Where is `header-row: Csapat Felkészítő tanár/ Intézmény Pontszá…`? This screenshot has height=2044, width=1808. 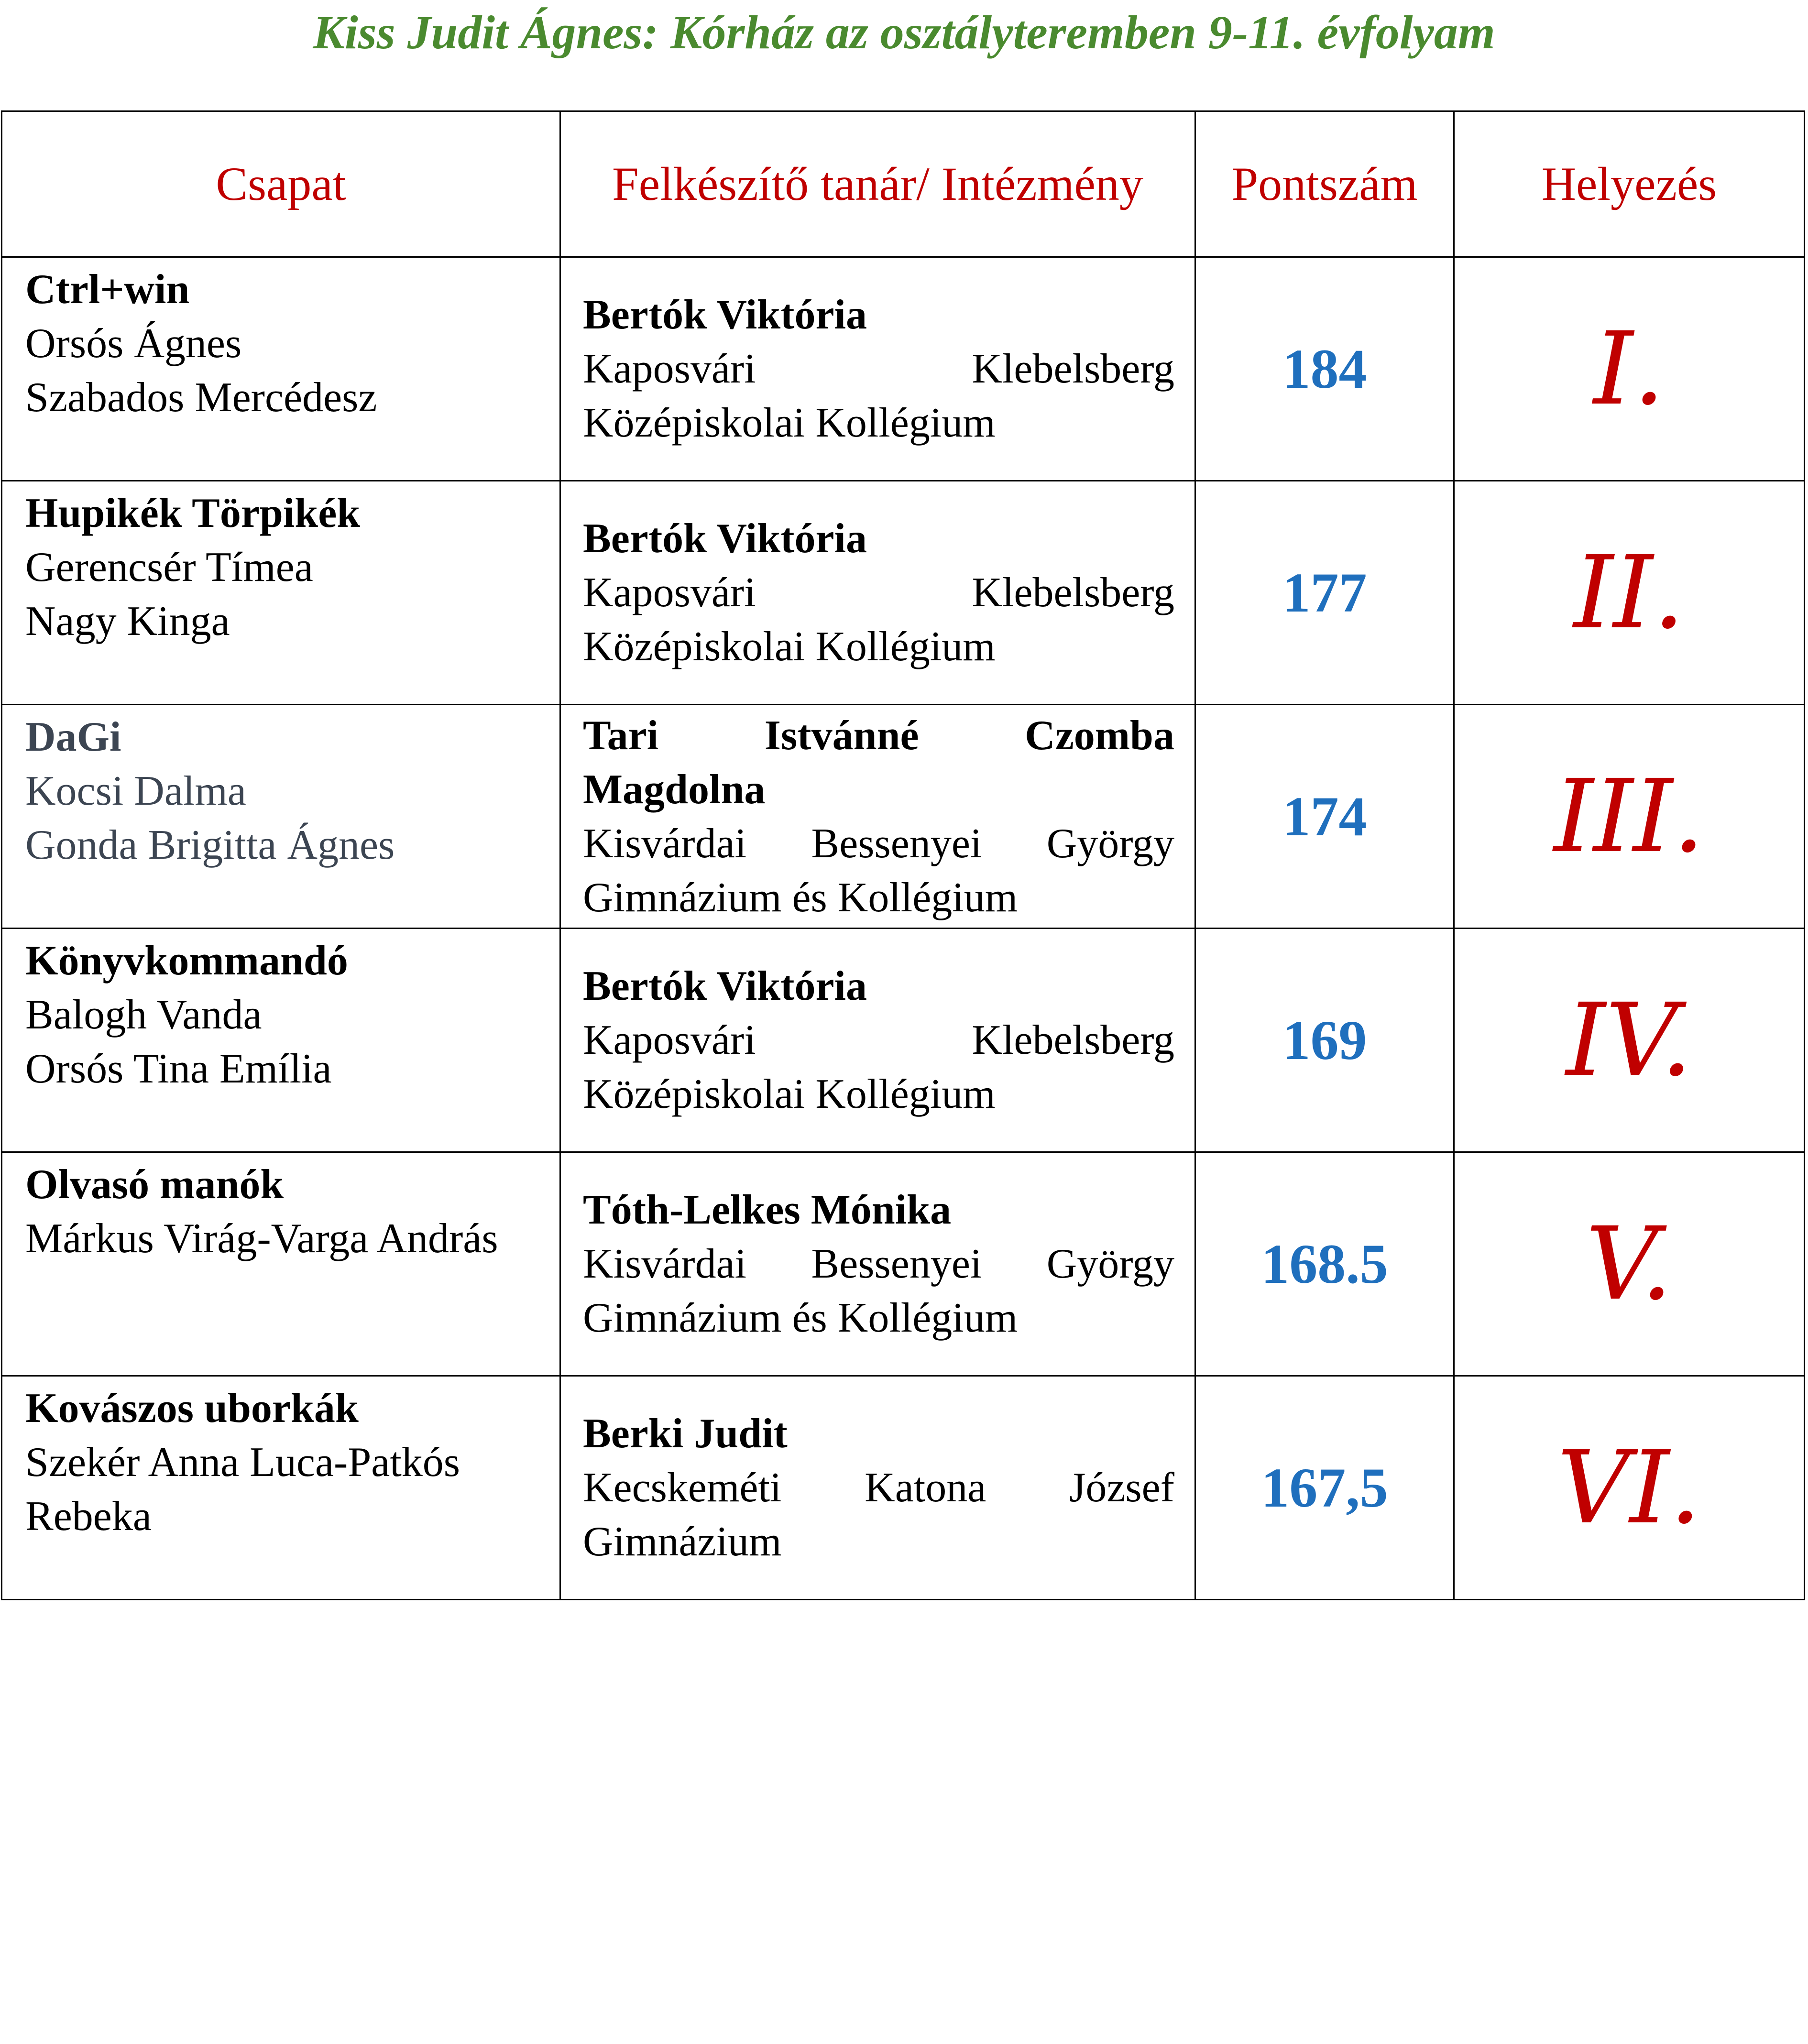 header-row: Csapat Felkészítő tanár/ Intézmény Pontszá… is located at coordinates (903, 184).